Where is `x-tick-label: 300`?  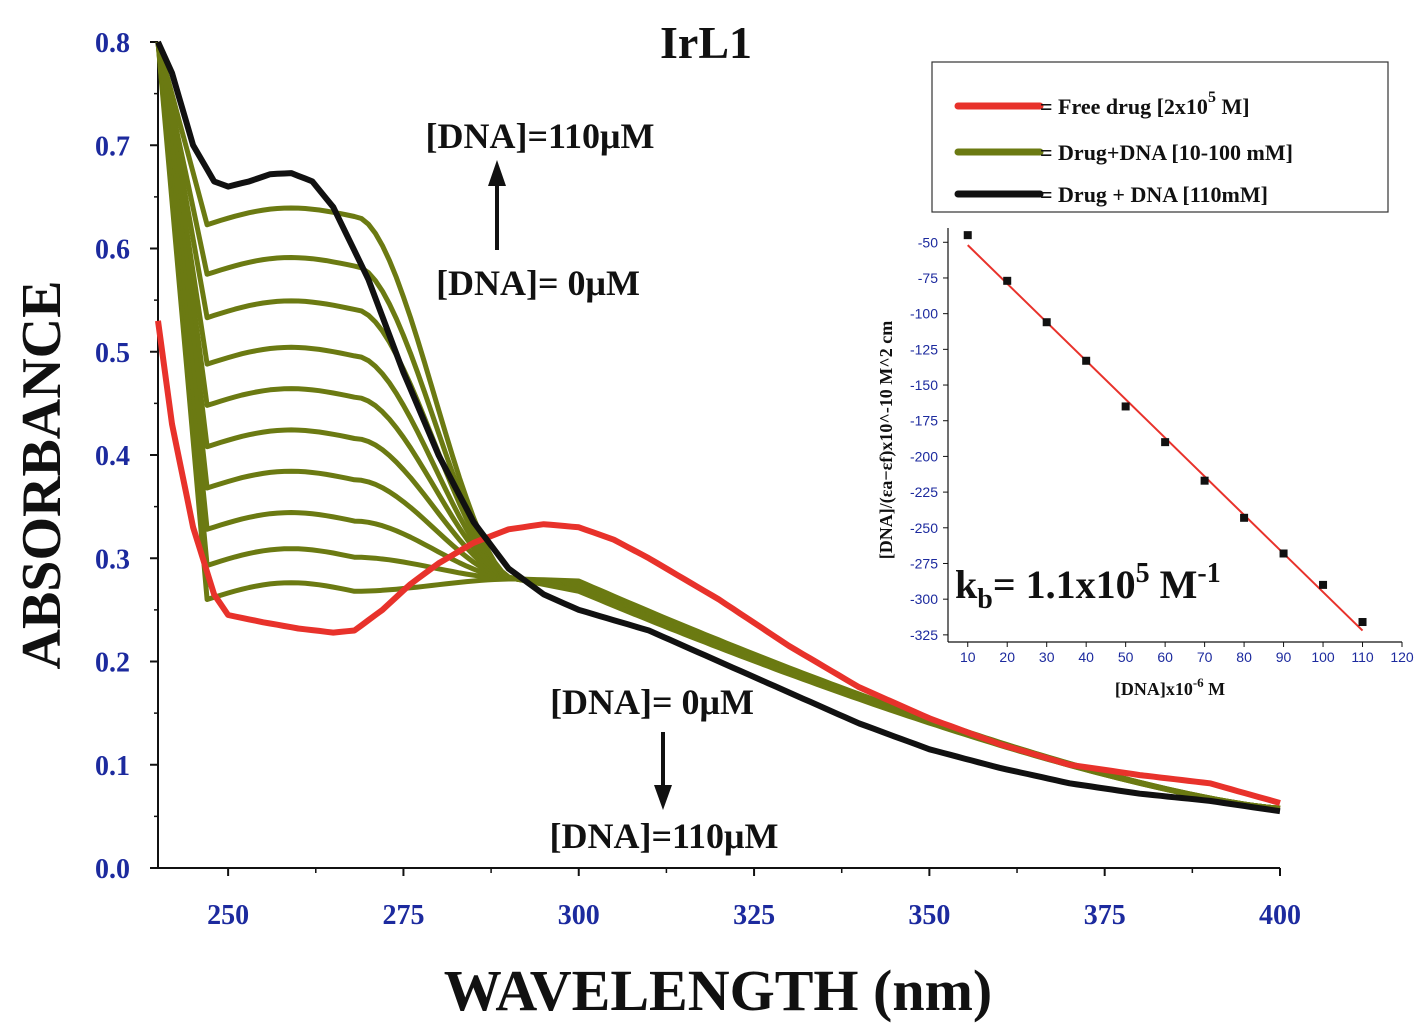 x-tick-label: 300 is located at coordinates (579, 915).